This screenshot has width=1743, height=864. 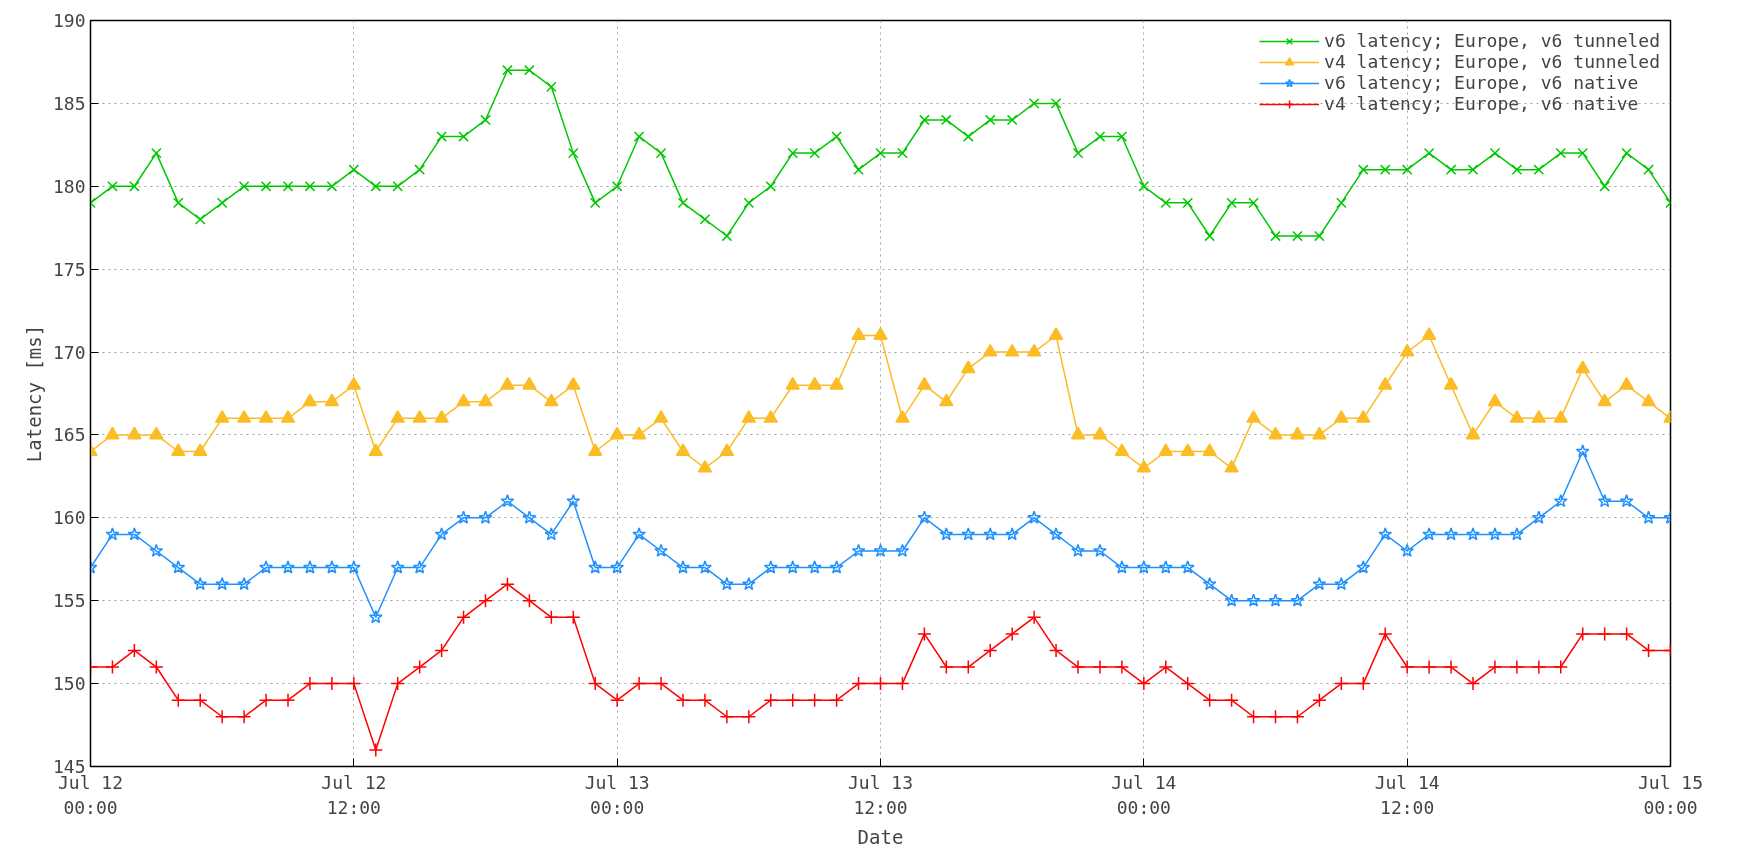 What do you see at coordinates (69, 269) in the screenshot?
I see `y-tick-label: 175` at bounding box center [69, 269].